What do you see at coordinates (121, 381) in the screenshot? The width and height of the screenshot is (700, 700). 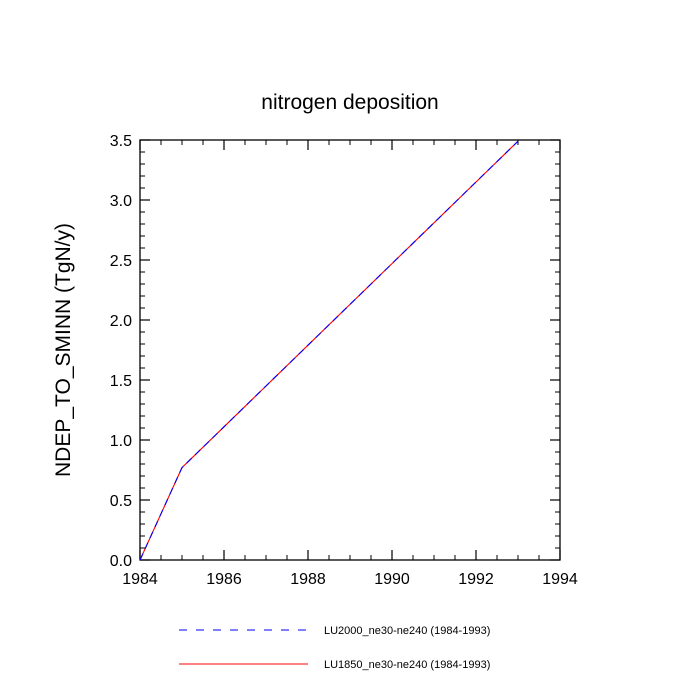 I see `y-tick-label: 1.5` at bounding box center [121, 381].